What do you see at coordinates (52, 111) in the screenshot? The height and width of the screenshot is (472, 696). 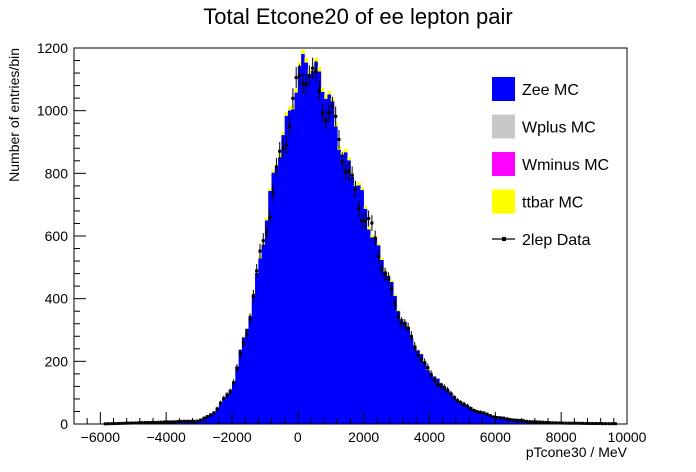 I see `y-tick-label: 1000` at bounding box center [52, 111].